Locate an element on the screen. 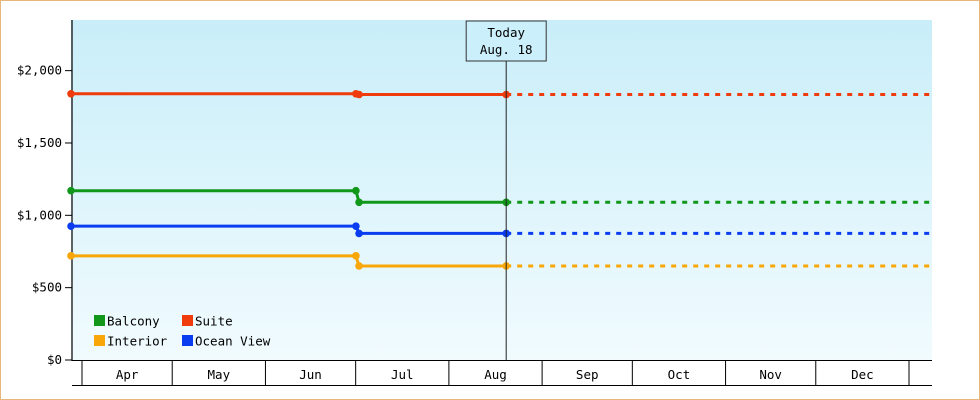 Image resolution: width=980 pixels, height=400 pixels. x-tick-label: Jul is located at coordinates (402, 374).